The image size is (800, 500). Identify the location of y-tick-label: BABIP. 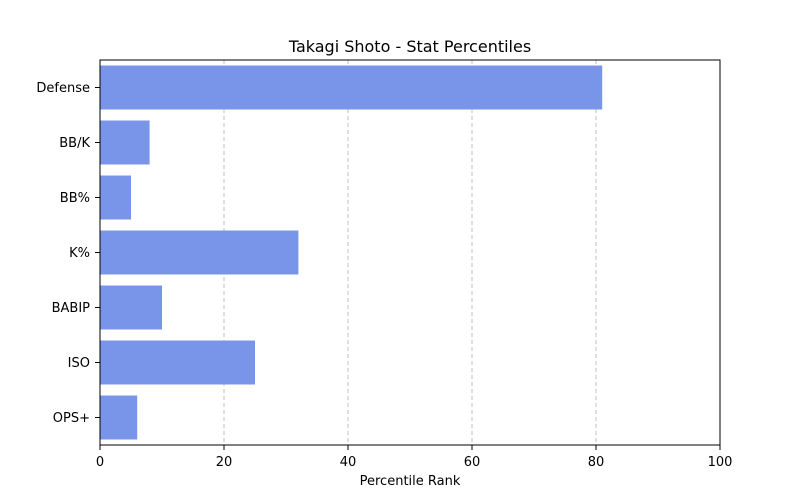
(71, 308).